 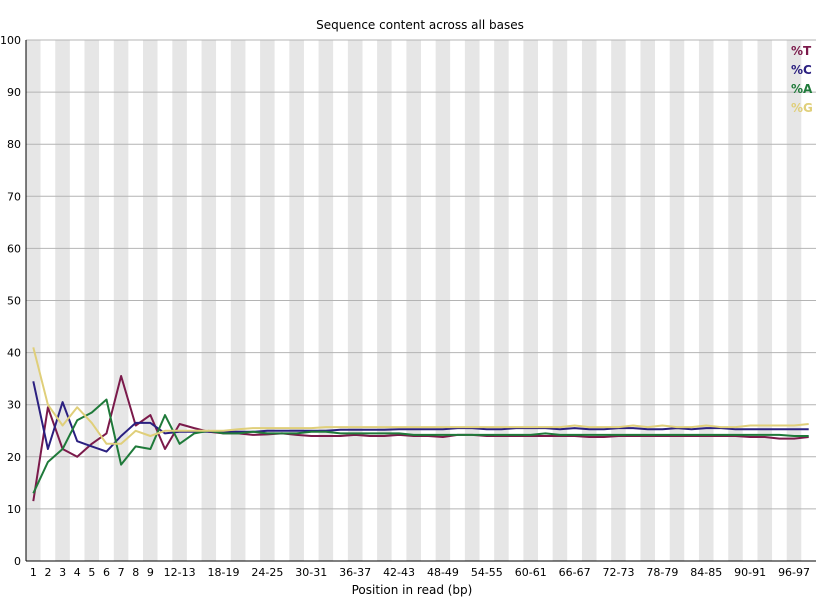 I want to click on y-tick-label: 40, so click(x=14, y=353).